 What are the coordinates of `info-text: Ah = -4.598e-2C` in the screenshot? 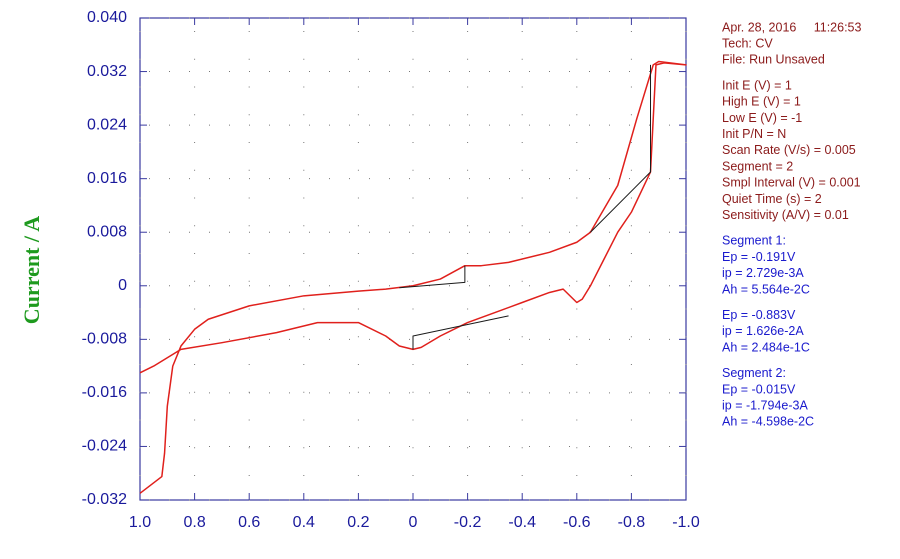 It's located at (768, 422).